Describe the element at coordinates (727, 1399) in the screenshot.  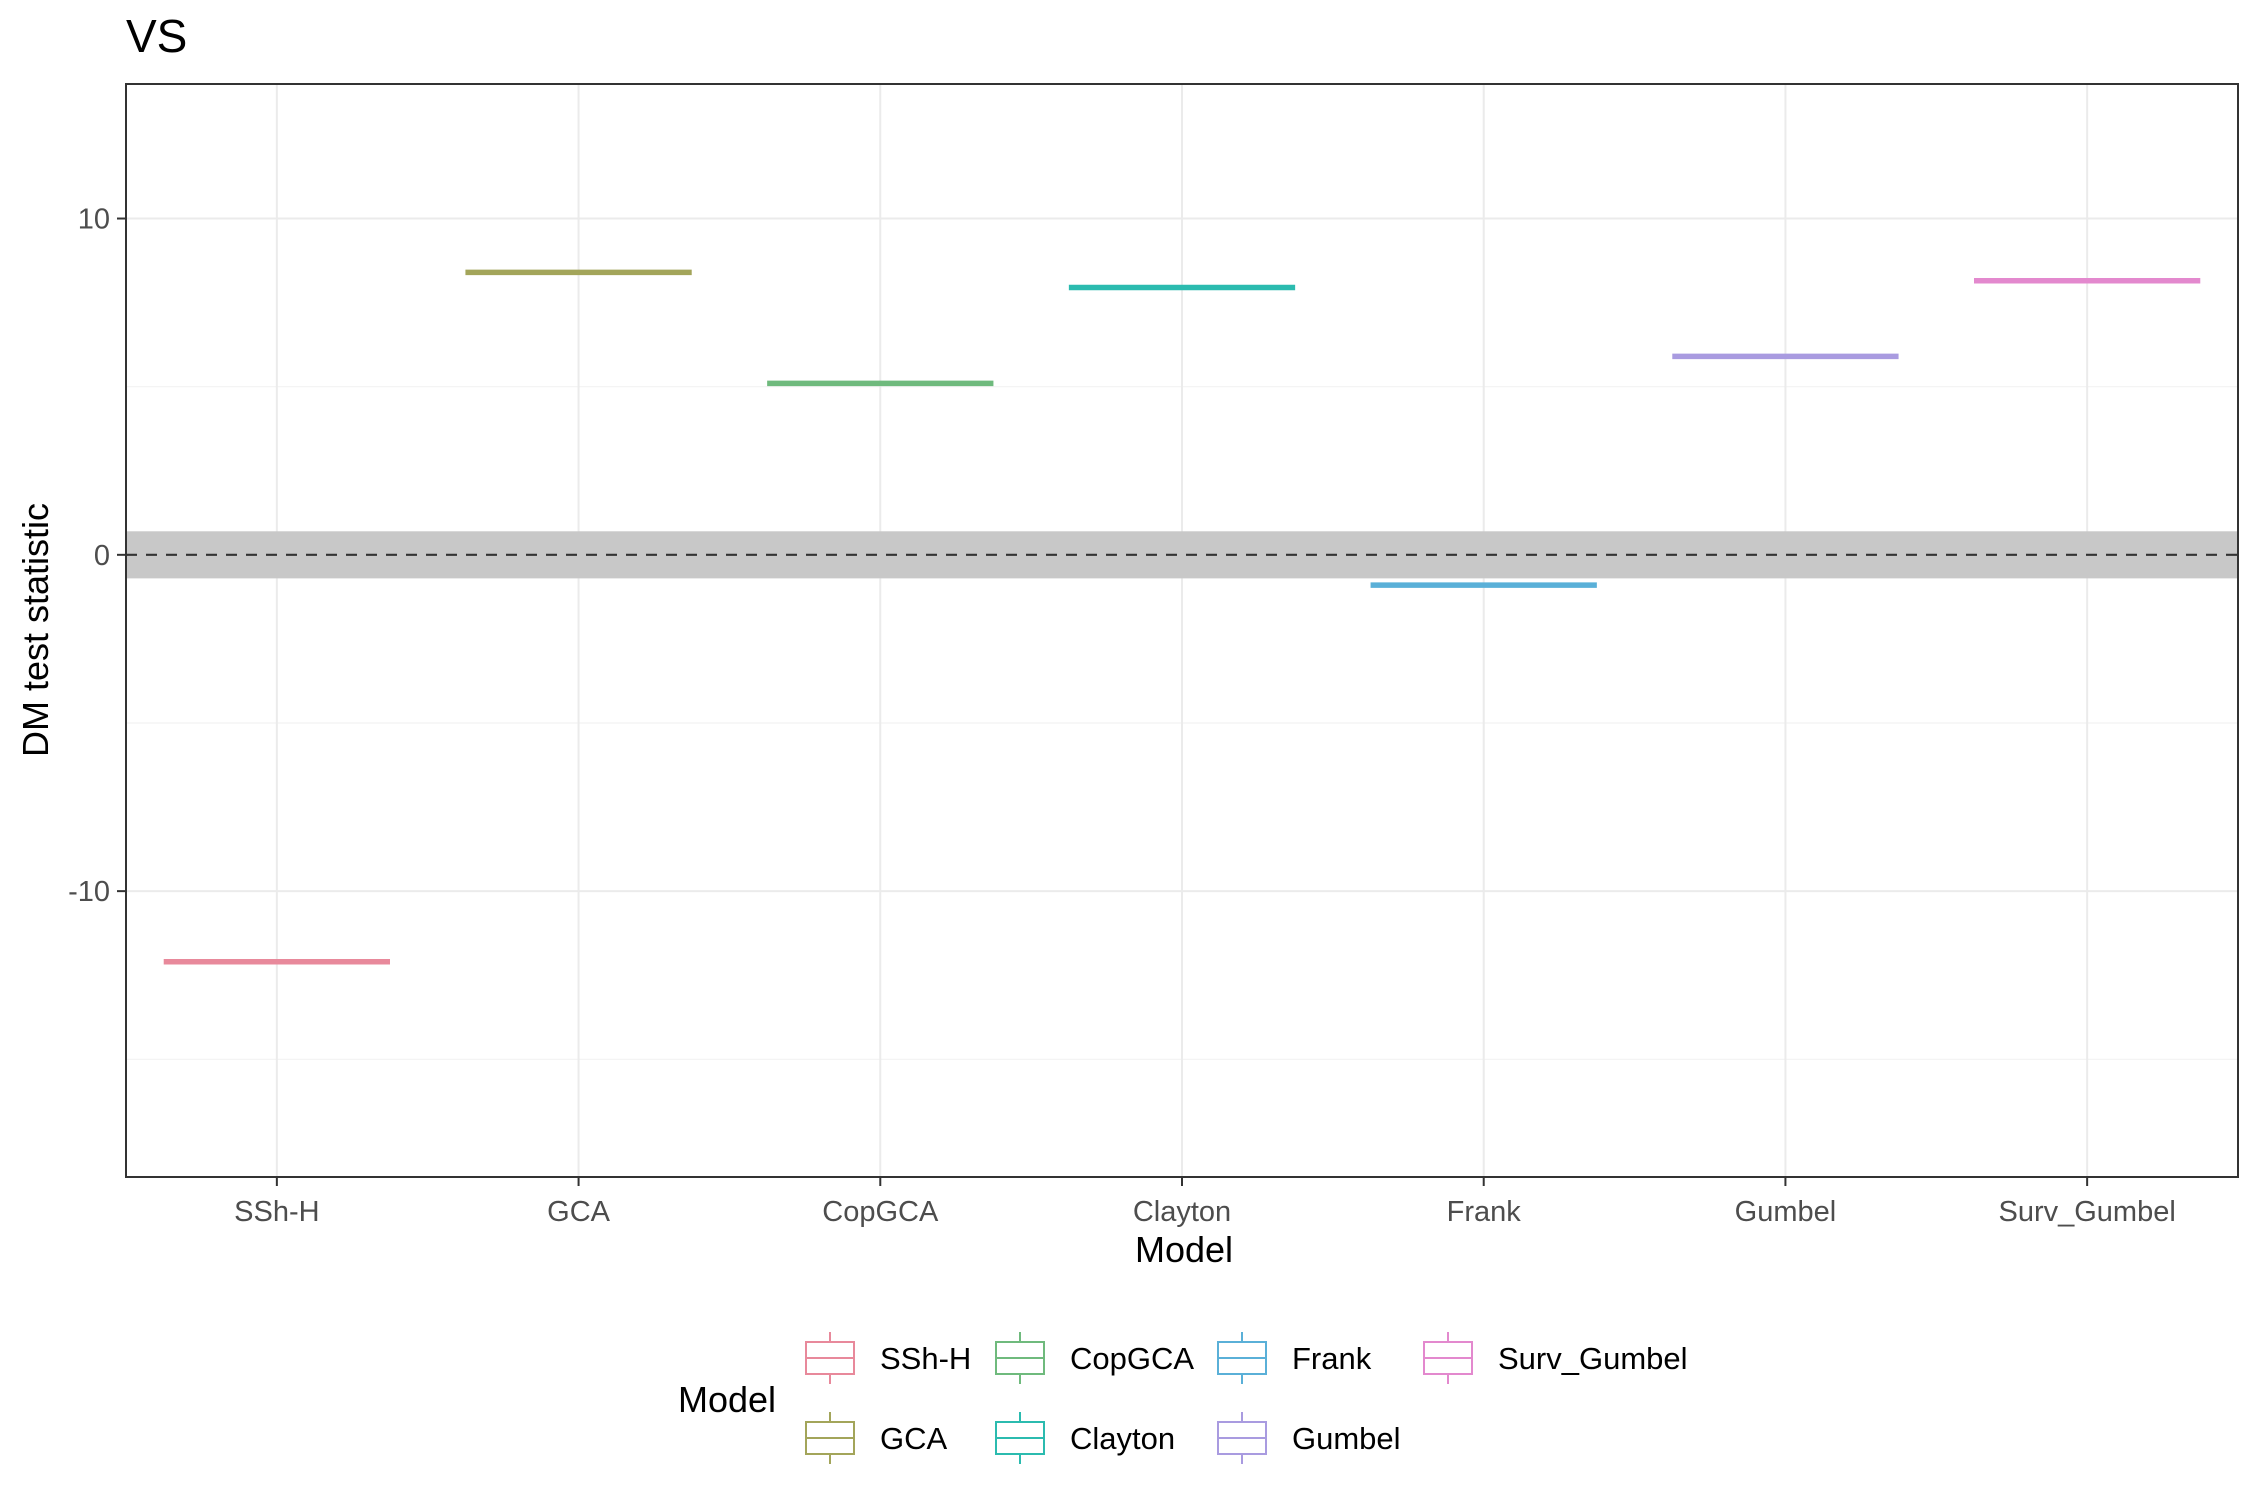
I see `legend-title: Model` at that location.